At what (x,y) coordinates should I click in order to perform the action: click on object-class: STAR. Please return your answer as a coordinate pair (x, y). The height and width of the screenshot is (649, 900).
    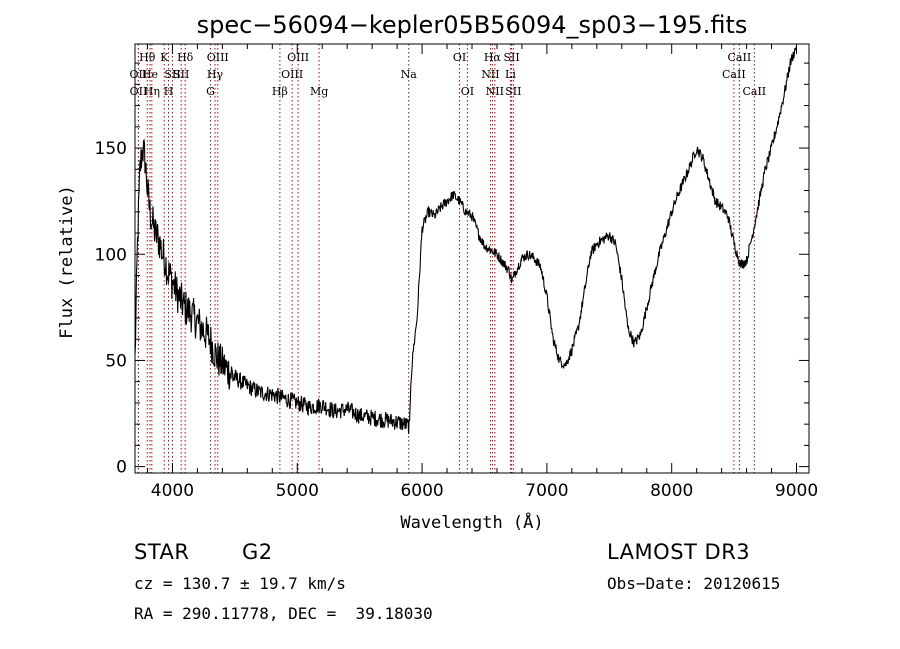
    Looking at the image, I should click on (162, 552).